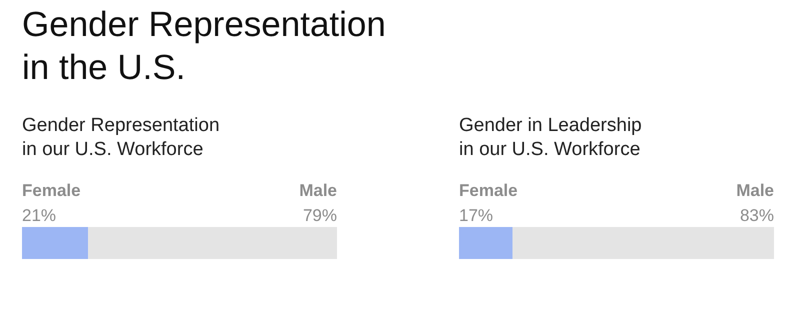 This screenshot has height=325, width=800. Describe the element at coordinates (550, 137) in the screenshot. I see `chart-subtitle: Gender in Leadership in our U.S. Workforce` at that location.